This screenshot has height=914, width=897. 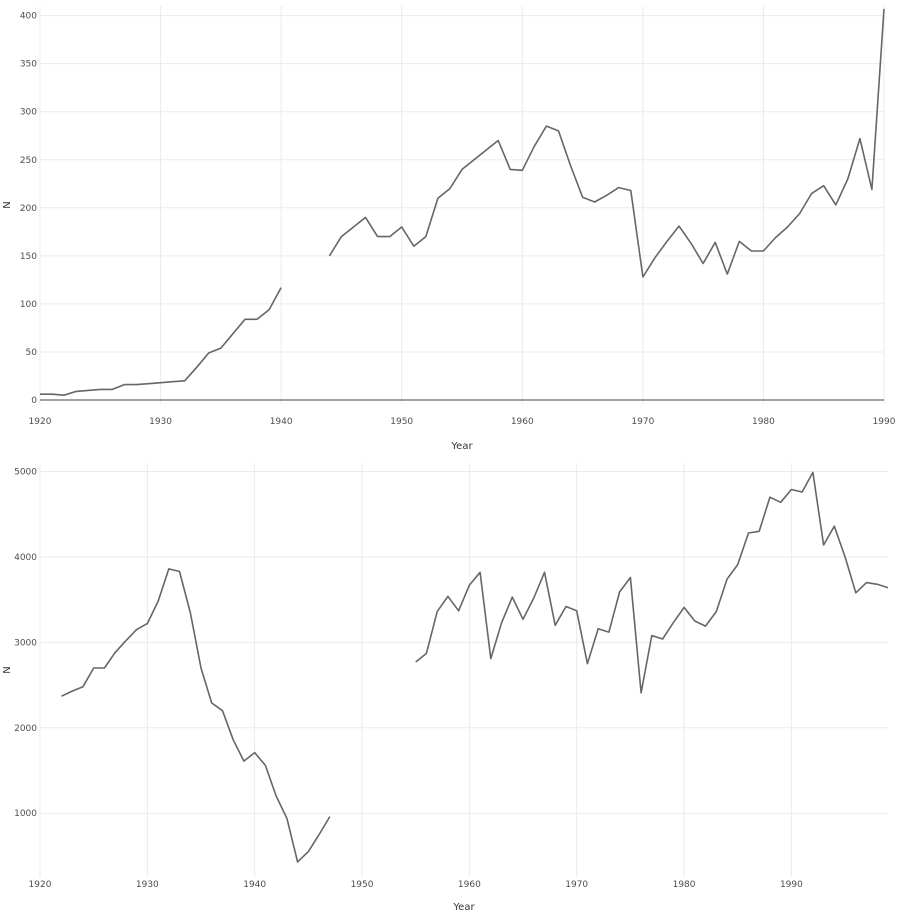 I want to click on y-tick-label: 400, so click(x=28, y=17).